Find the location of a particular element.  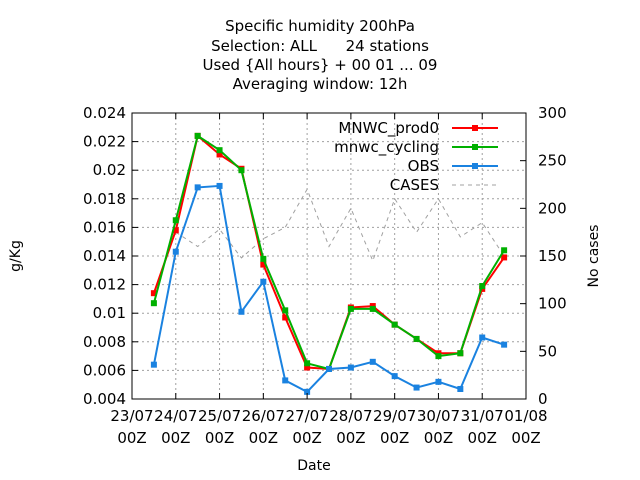

y2-tick-label: 50 is located at coordinates (547, 351).